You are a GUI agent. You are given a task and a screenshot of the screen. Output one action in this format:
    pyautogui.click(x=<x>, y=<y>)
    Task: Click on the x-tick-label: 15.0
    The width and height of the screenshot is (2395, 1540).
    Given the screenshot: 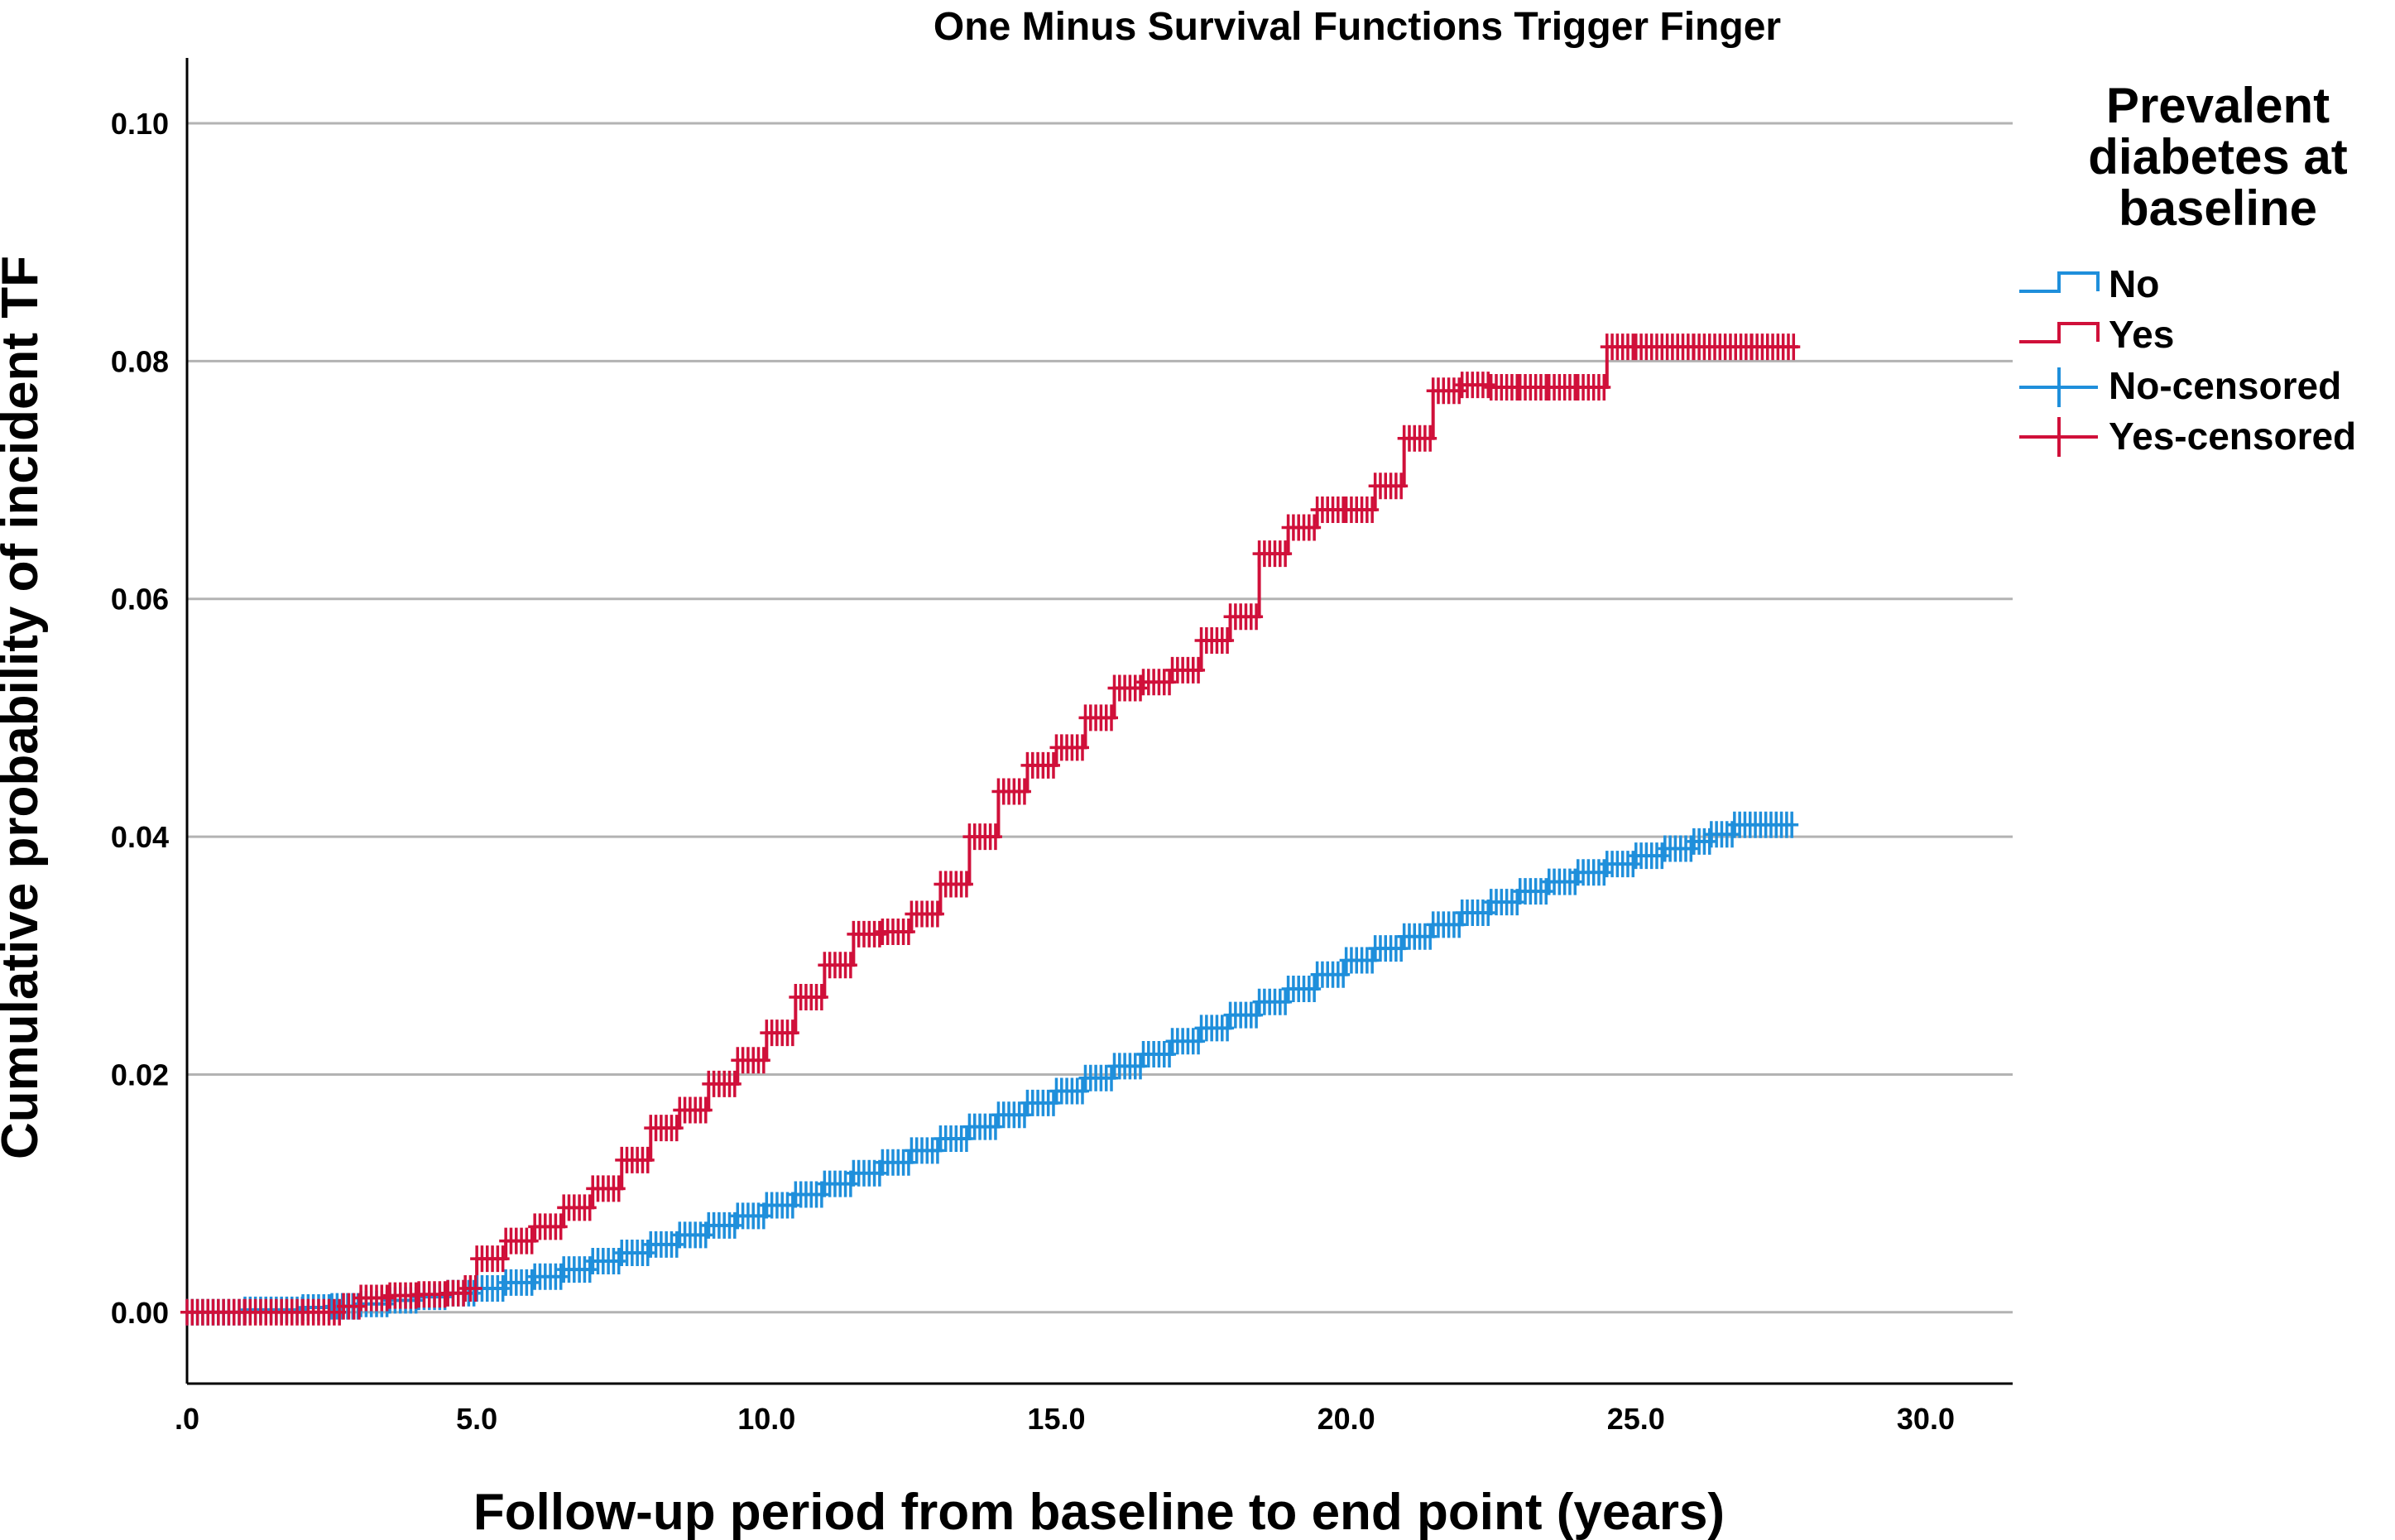 What is the action you would take?
    pyautogui.click(x=1056, y=1419)
    